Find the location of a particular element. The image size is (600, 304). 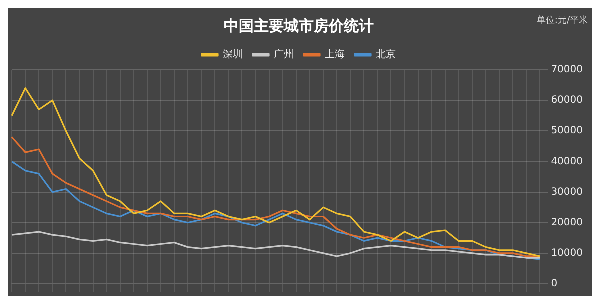

y-tick-label: 60000 is located at coordinates (567, 100).